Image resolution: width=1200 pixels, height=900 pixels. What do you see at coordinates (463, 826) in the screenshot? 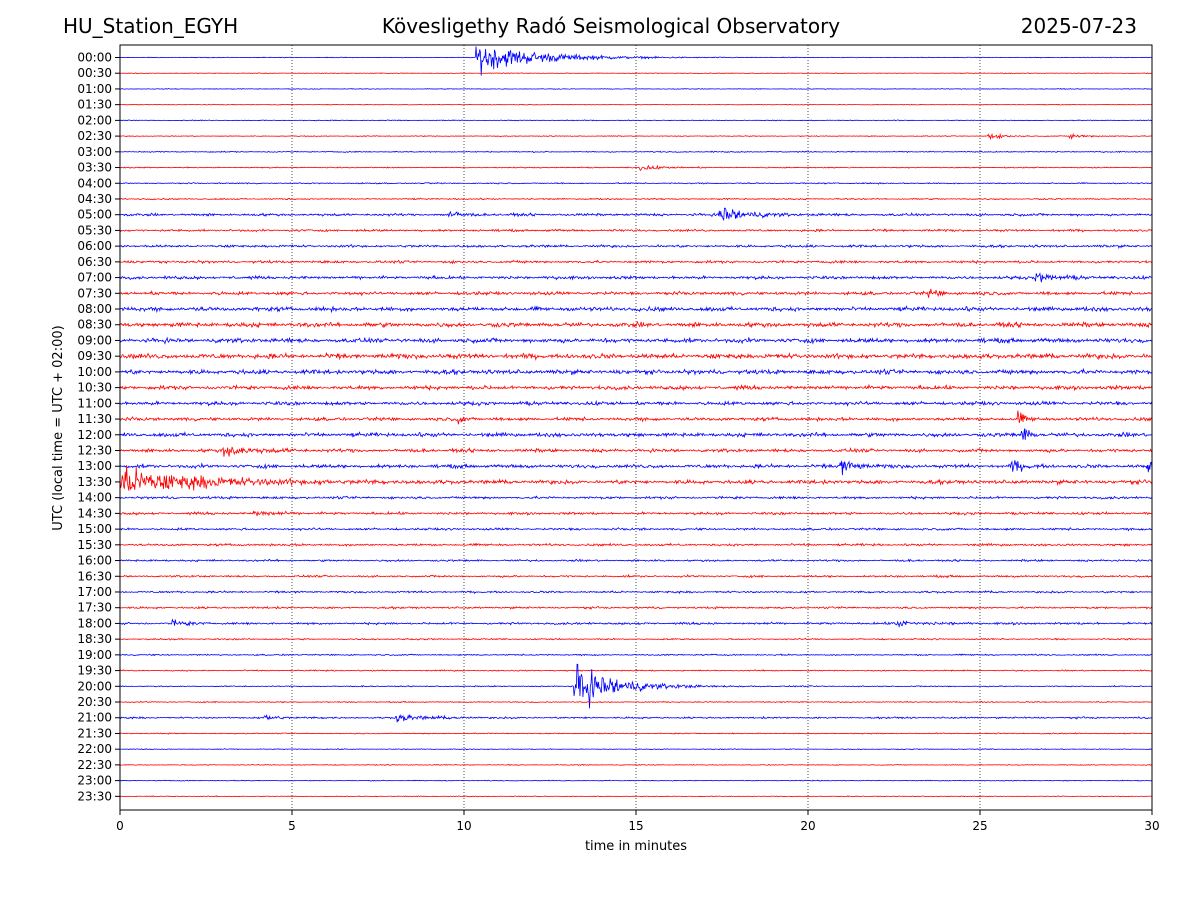
I see `x-tick-label-2: 10` at bounding box center [463, 826].